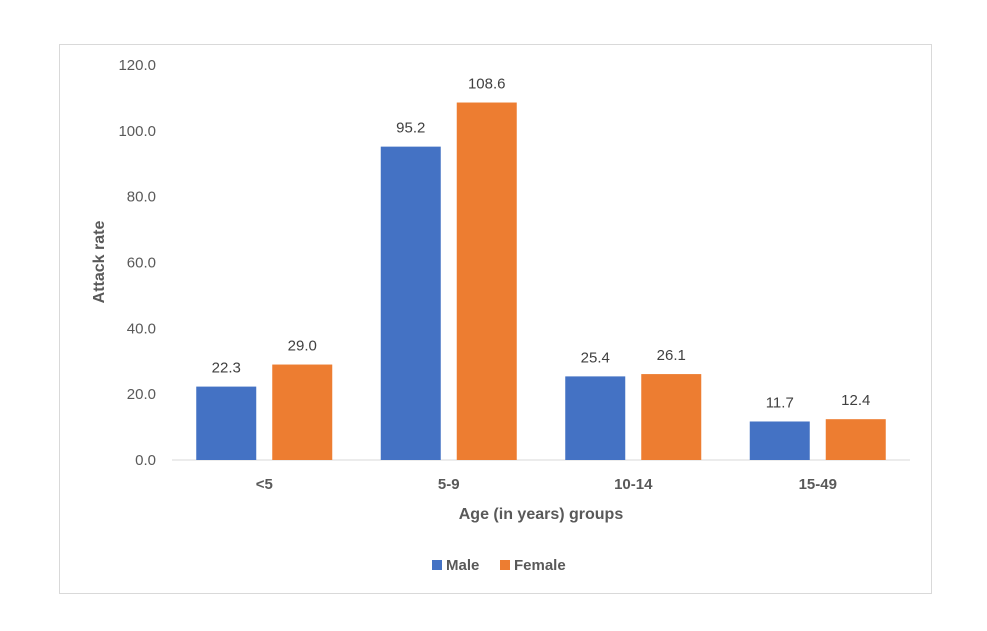 This screenshot has height=631, width=987. I want to click on y-axis-title: Attack rate, so click(99, 262).